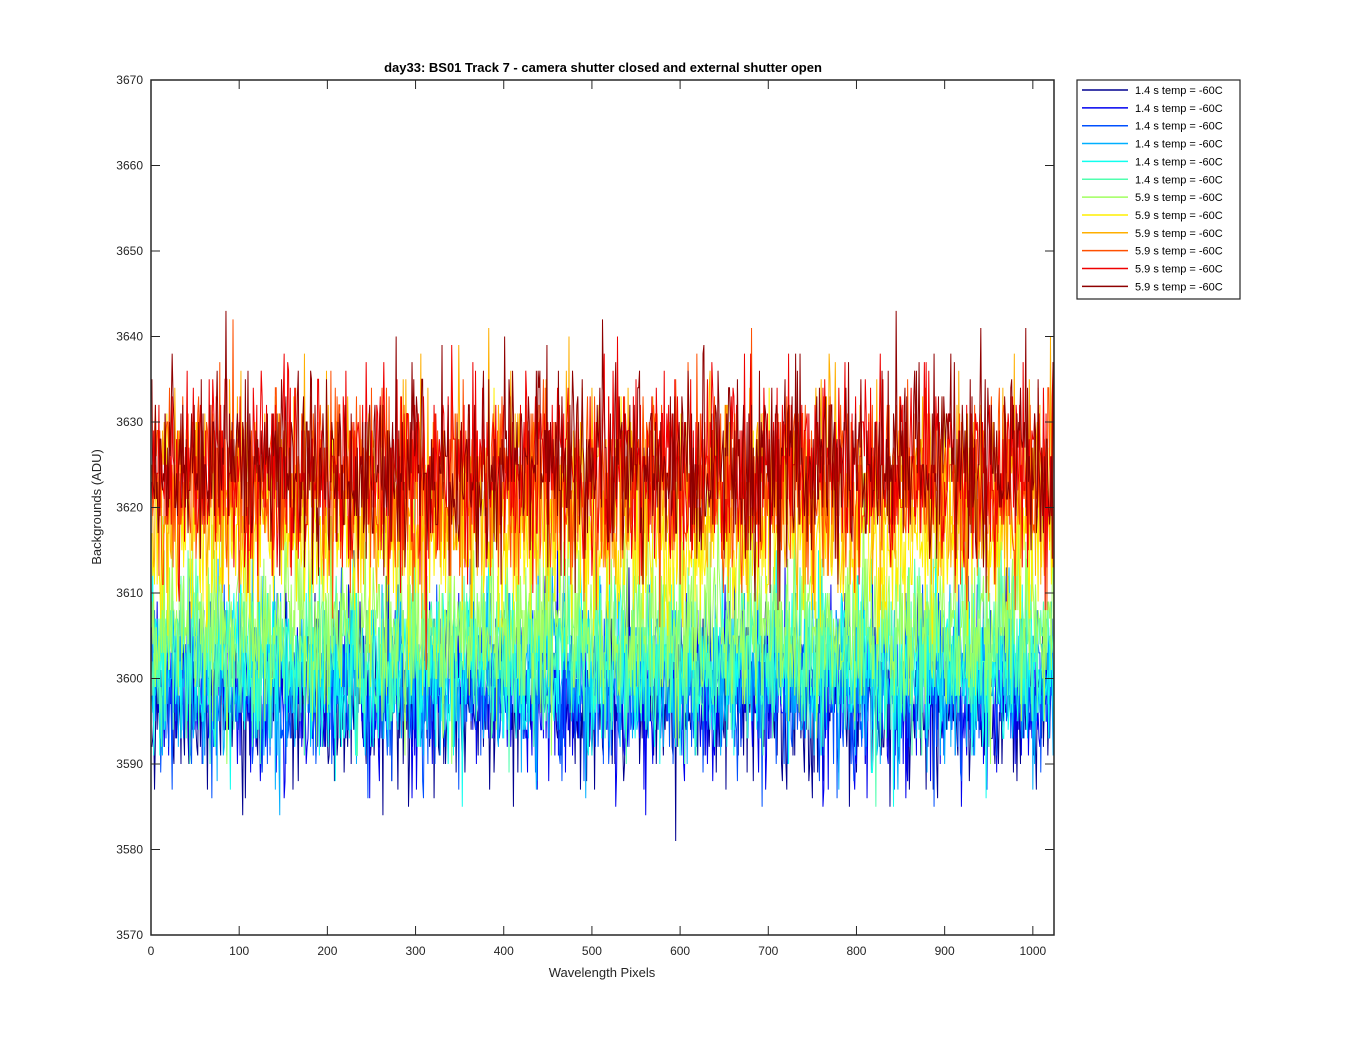 The image size is (1350, 1050). I want to click on x-tick-label: 600, so click(680, 951).